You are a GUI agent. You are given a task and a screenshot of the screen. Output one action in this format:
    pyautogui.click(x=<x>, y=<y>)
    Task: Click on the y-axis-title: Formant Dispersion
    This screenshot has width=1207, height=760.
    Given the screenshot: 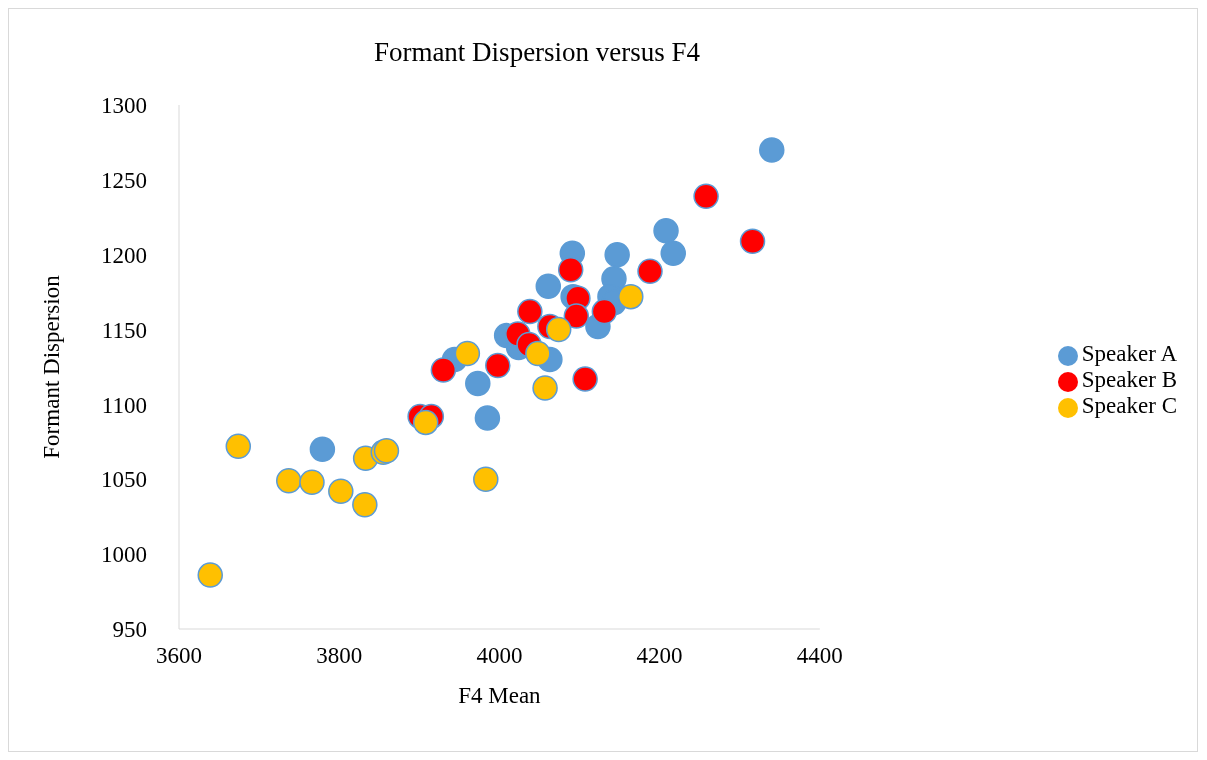 What is the action you would take?
    pyautogui.click(x=52, y=366)
    